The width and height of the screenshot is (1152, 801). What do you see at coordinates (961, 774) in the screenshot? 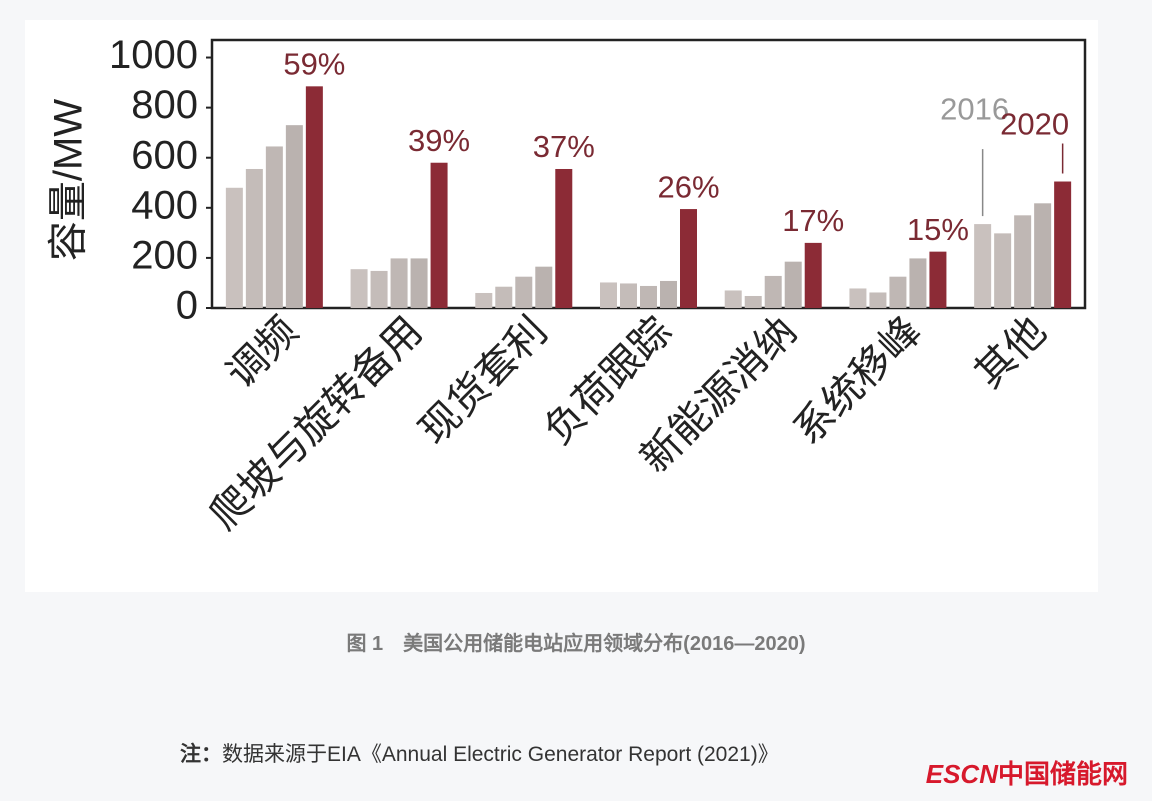
I see `watermark-brand: ESCN` at bounding box center [961, 774].